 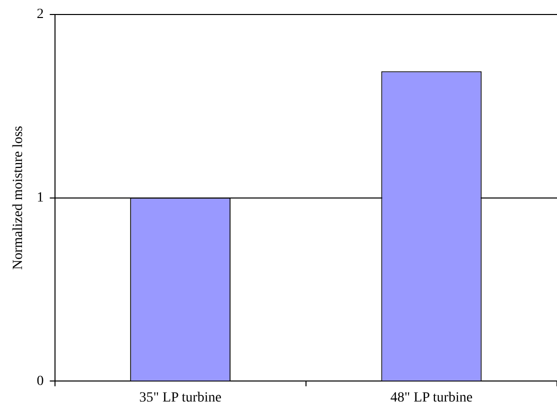 I want to click on y-axis-title: Normalized moisture loss, so click(x=18, y=198).